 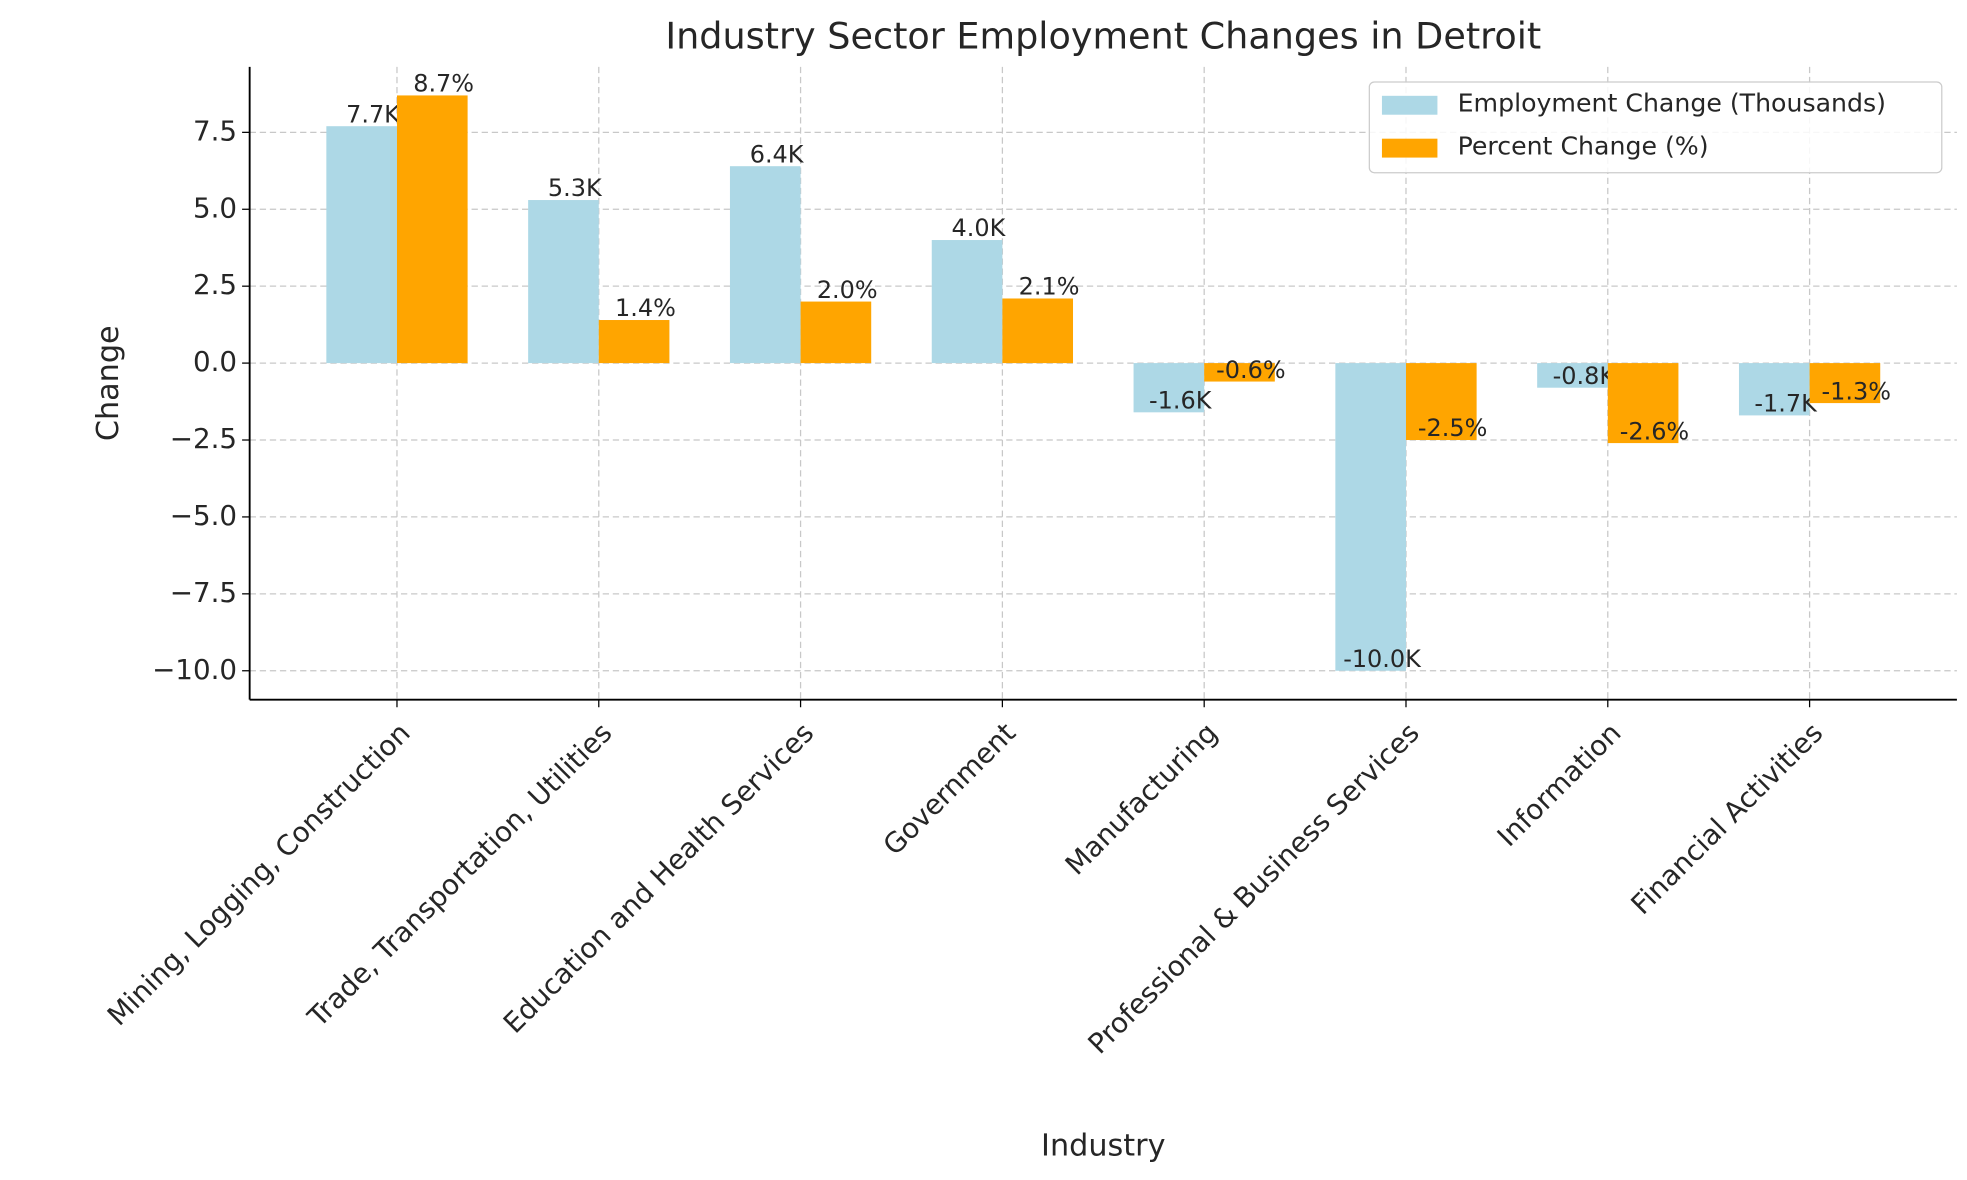 I want to click on x-tick-label: Information, so click(x=1559, y=784).